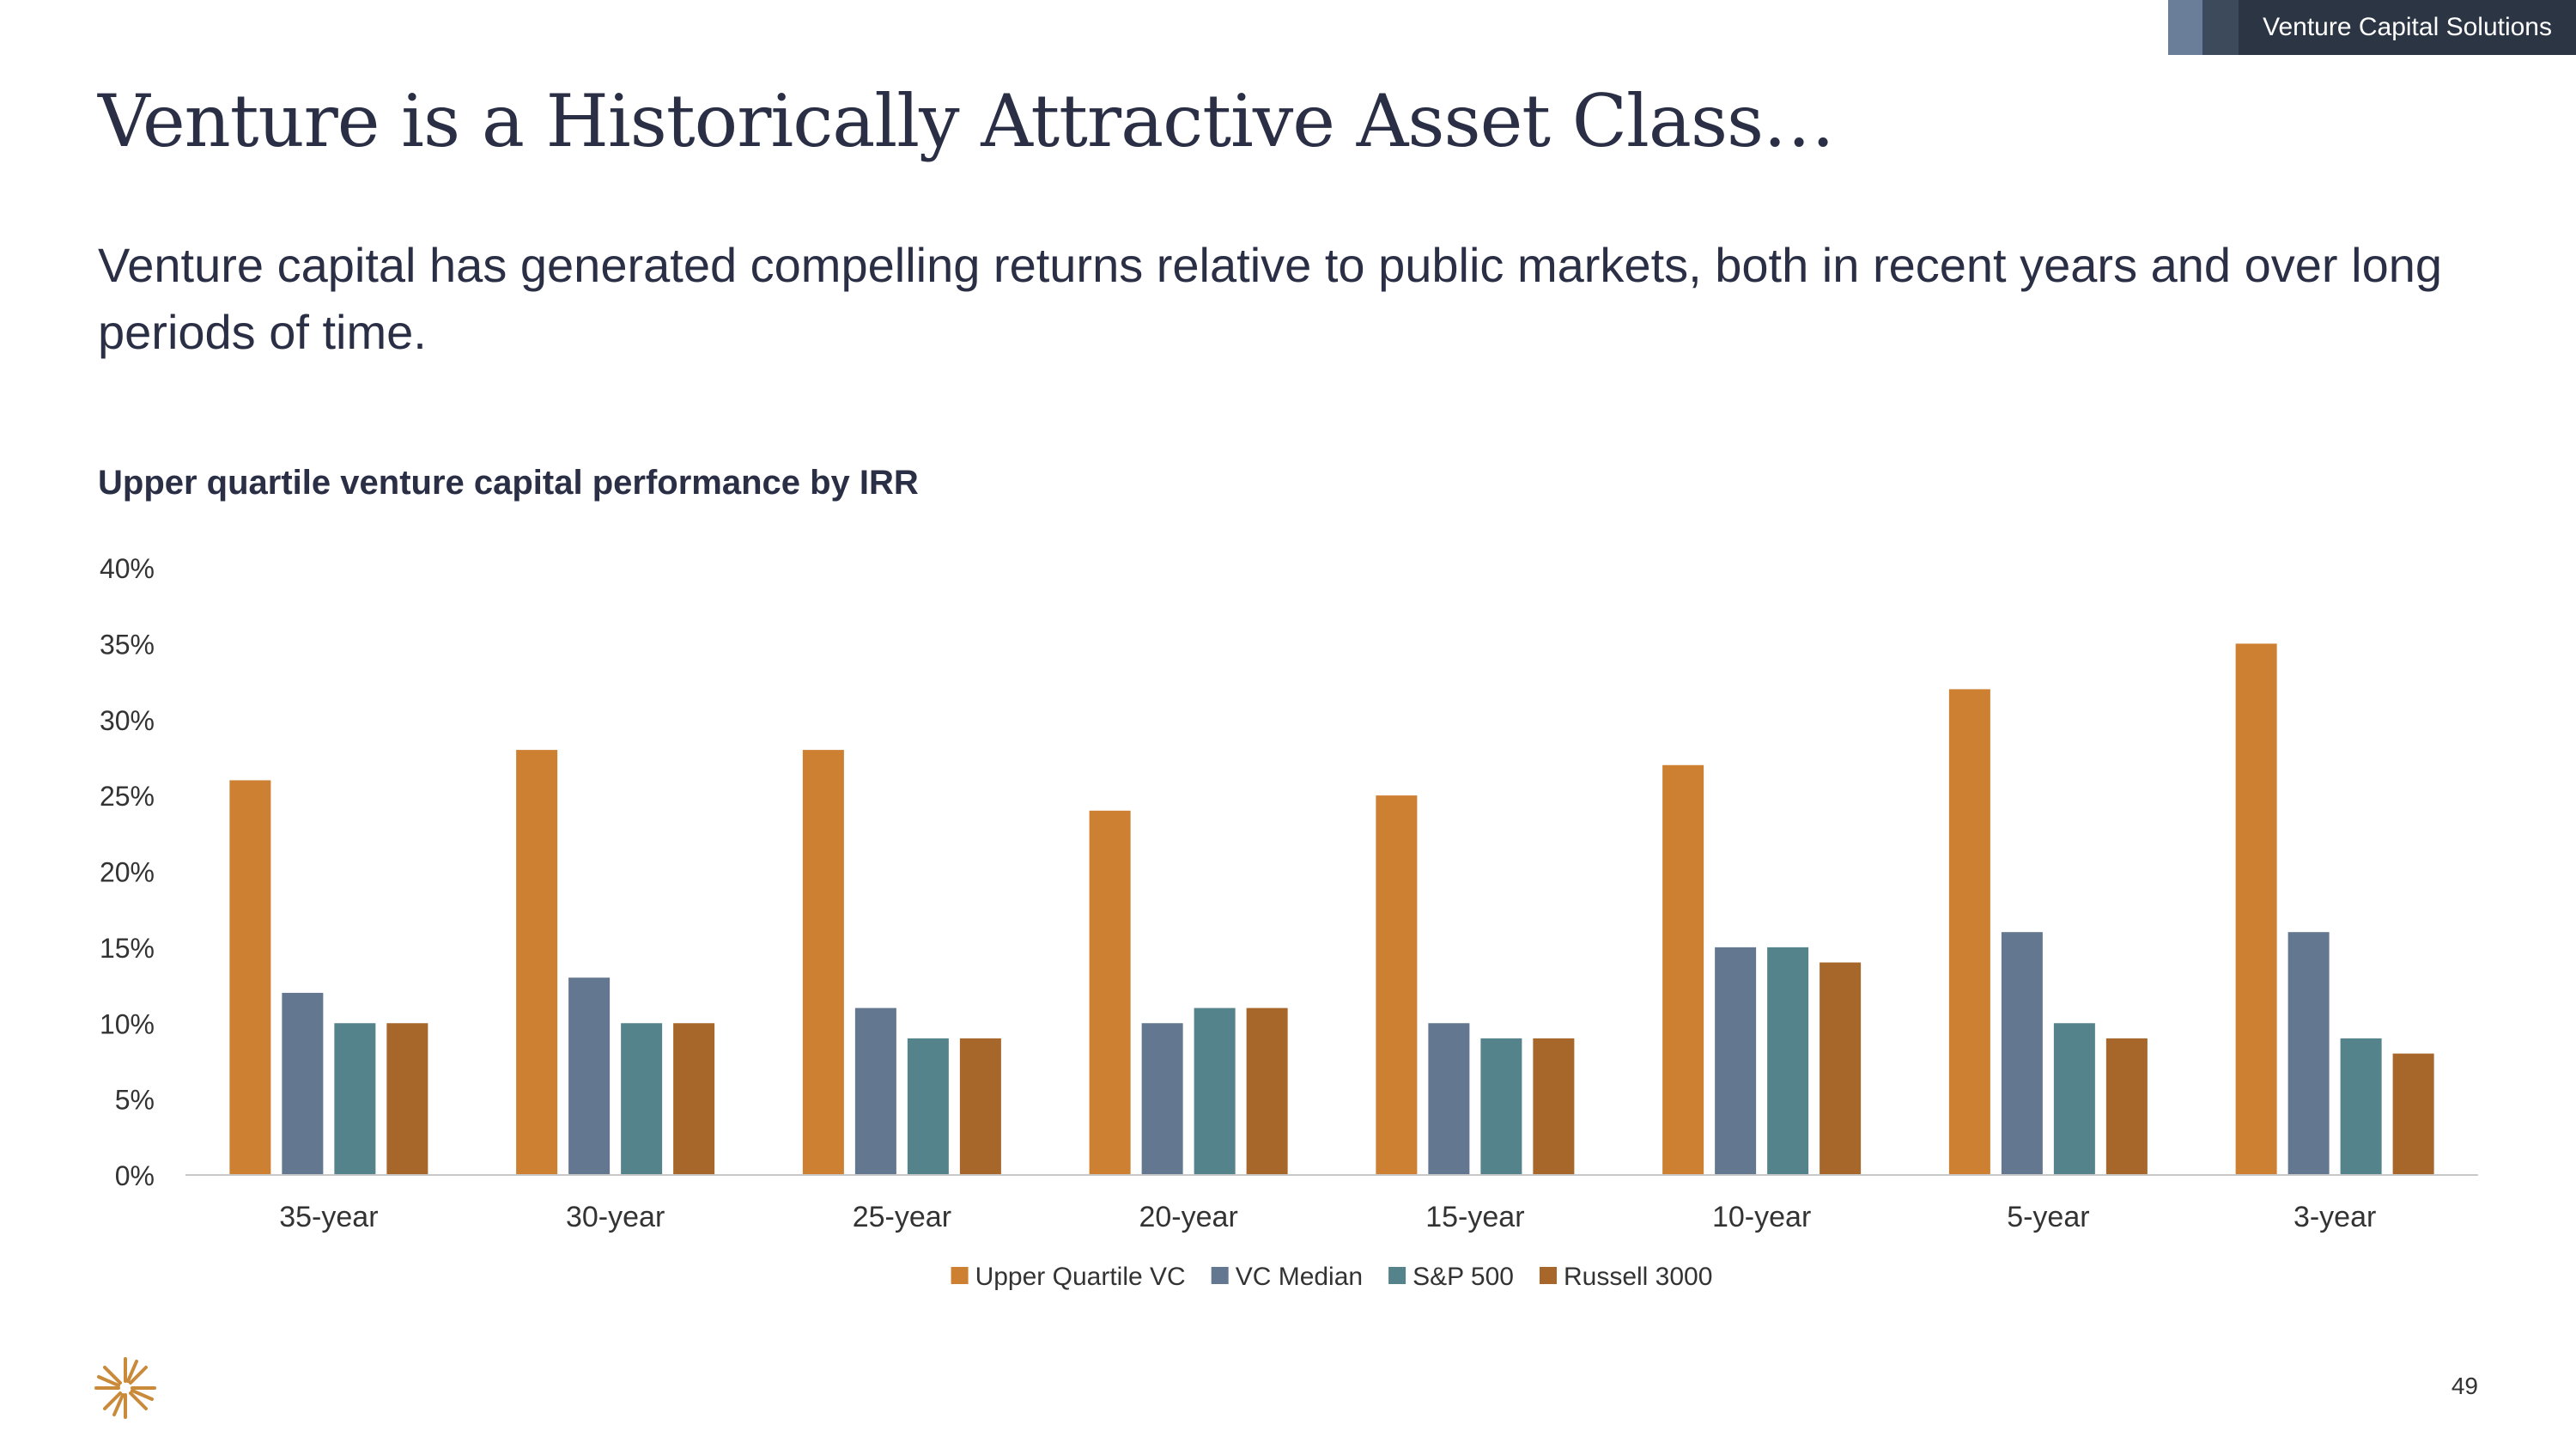 This screenshot has width=2576, height=1449. I want to click on bar-russell-3000-25-year, so click(980, 1106).